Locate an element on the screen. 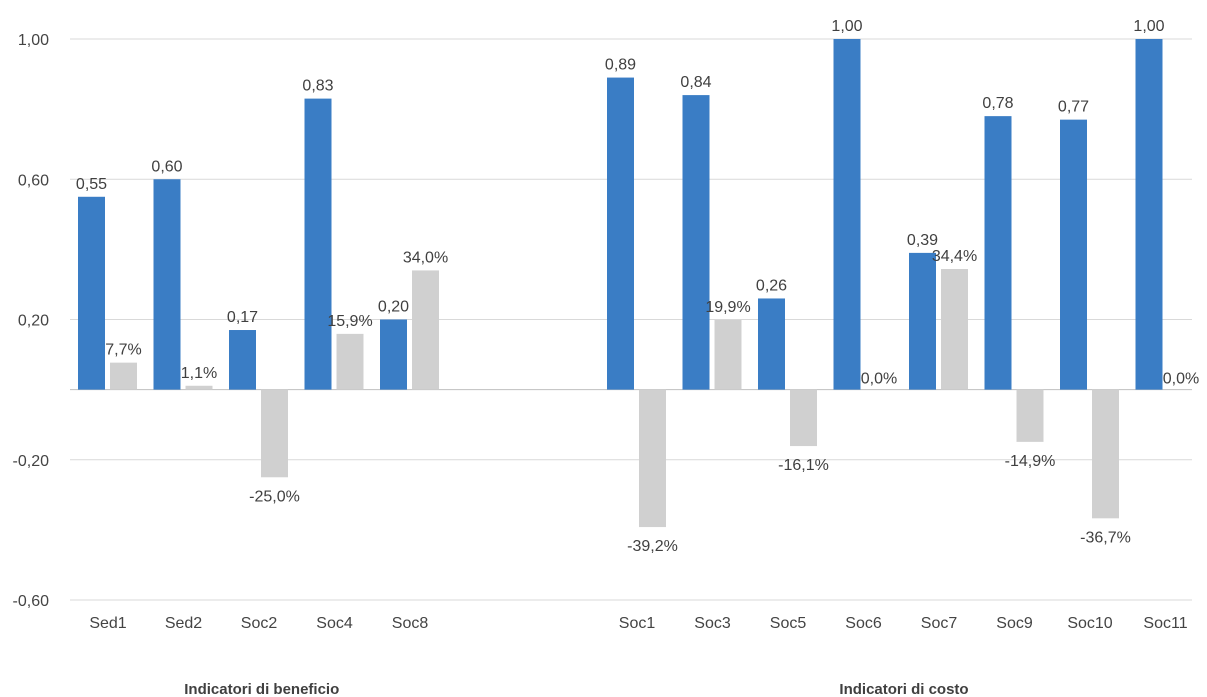  y-tick-label: -0,20 is located at coordinates (31, 461).